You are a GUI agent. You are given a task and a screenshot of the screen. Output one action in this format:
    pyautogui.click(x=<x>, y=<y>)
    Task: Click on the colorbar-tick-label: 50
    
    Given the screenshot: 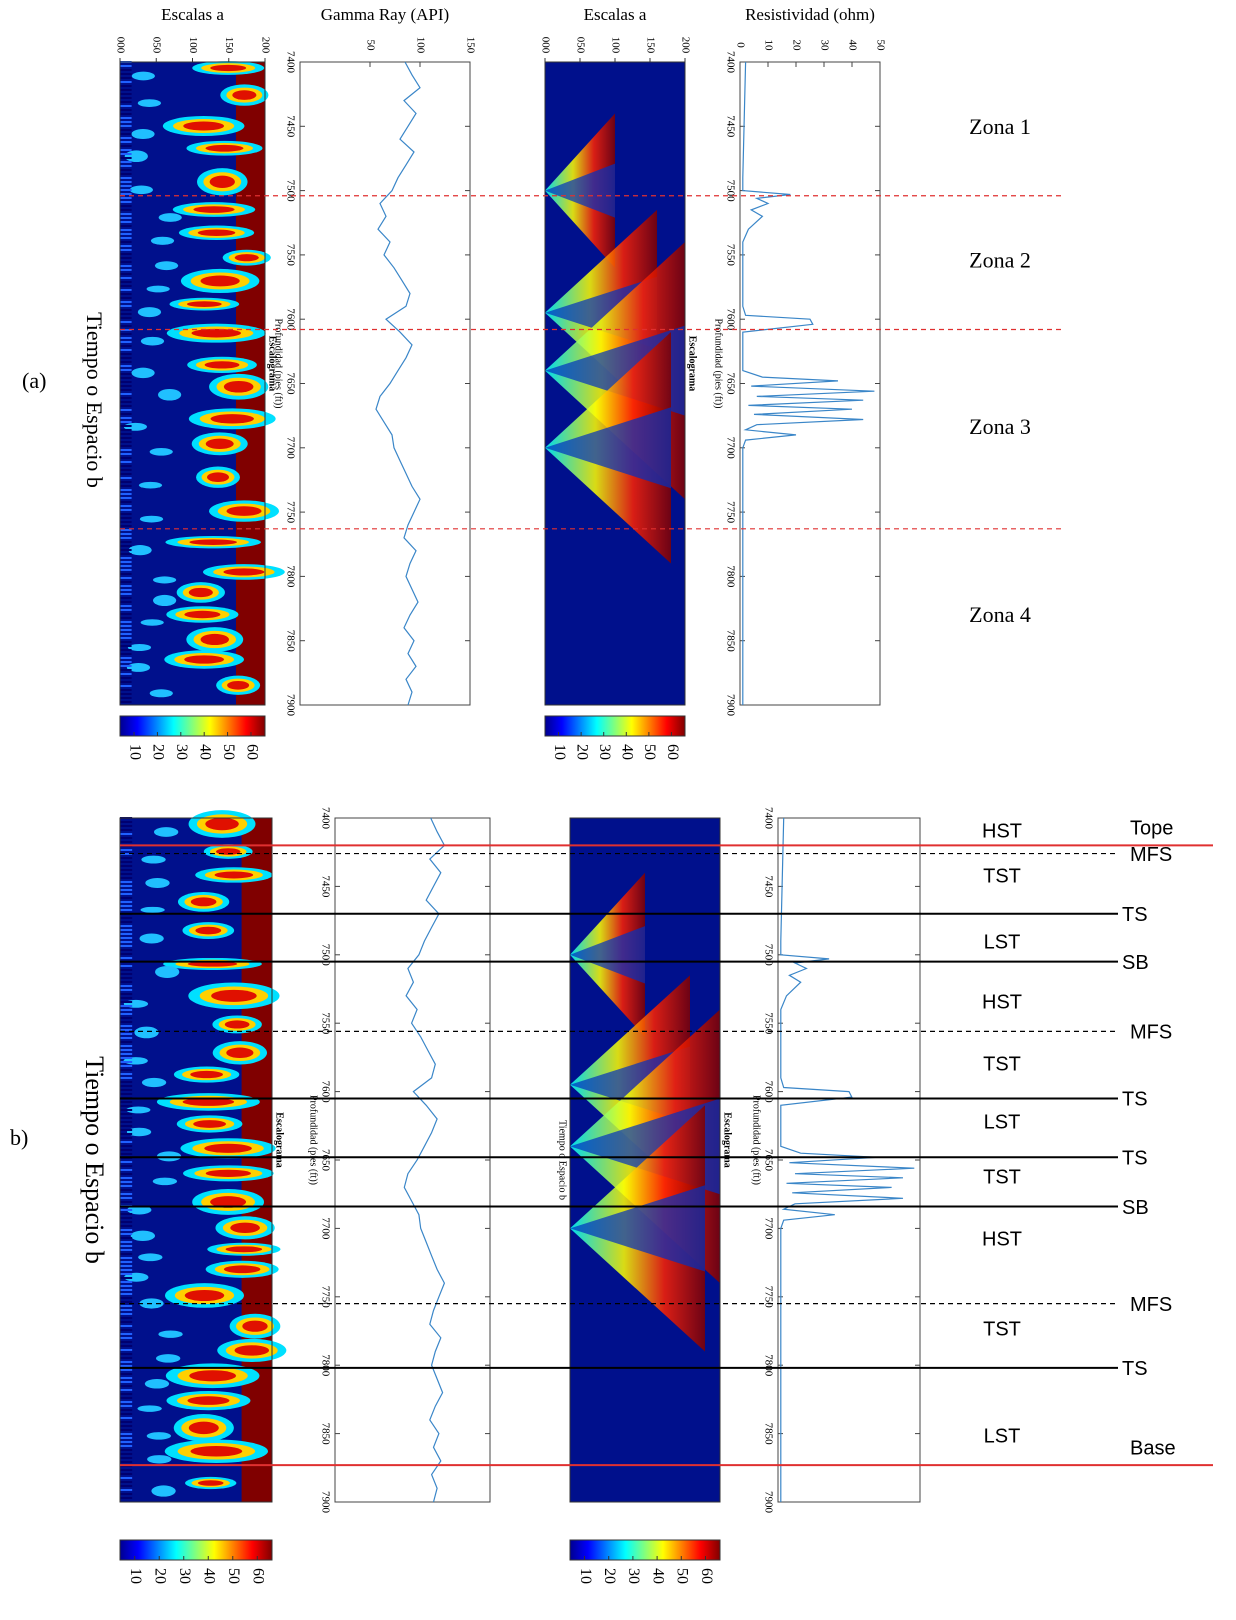 What is the action you would take?
    pyautogui.click(x=682, y=1576)
    